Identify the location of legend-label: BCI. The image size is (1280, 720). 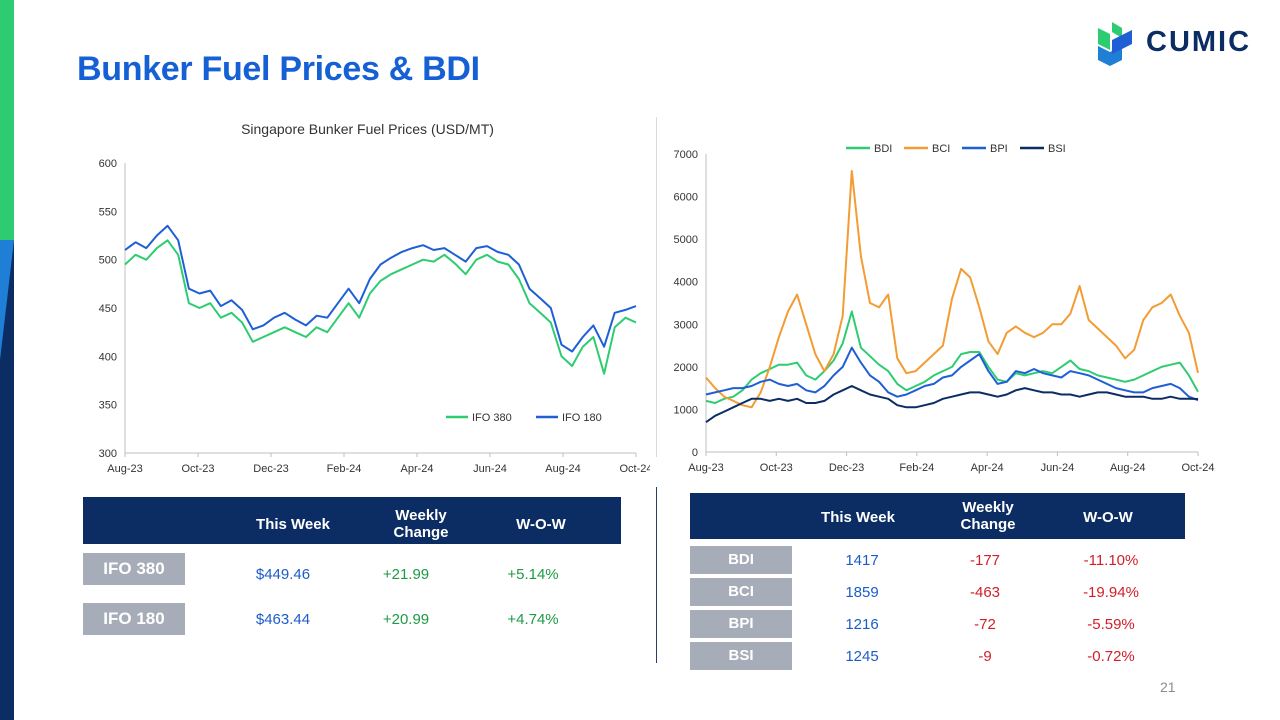
(941, 149).